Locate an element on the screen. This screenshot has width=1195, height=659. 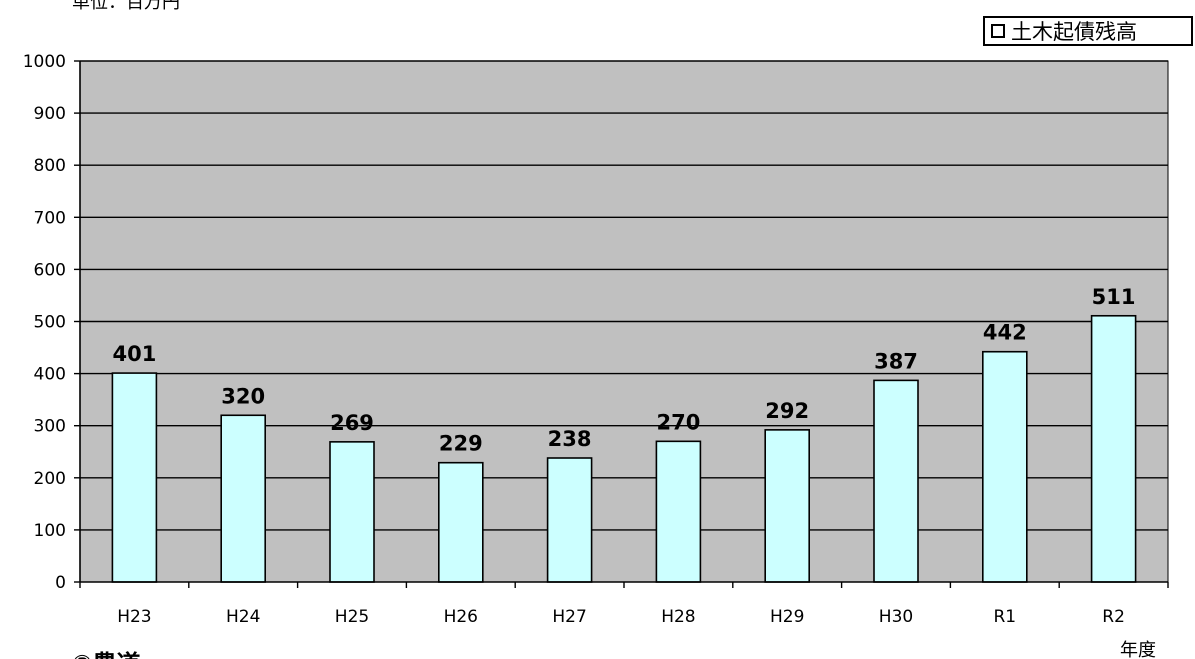
bar-H28 is located at coordinates (678, 511).